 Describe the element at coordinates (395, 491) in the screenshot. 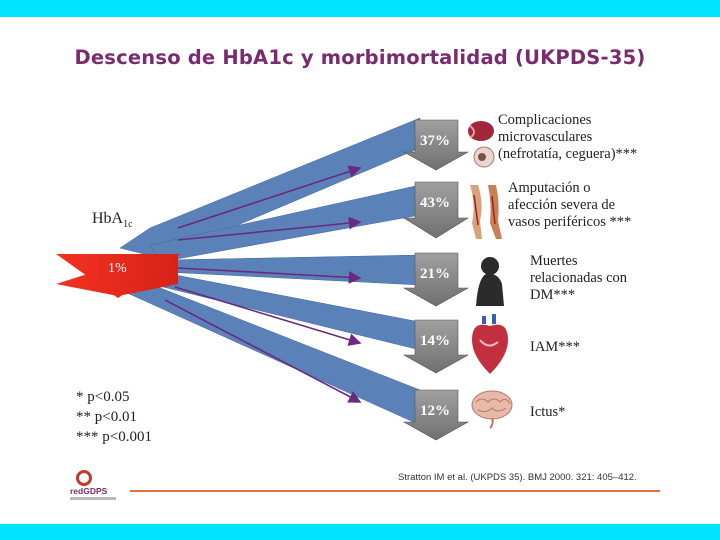

I see `footer-divider` at that location.